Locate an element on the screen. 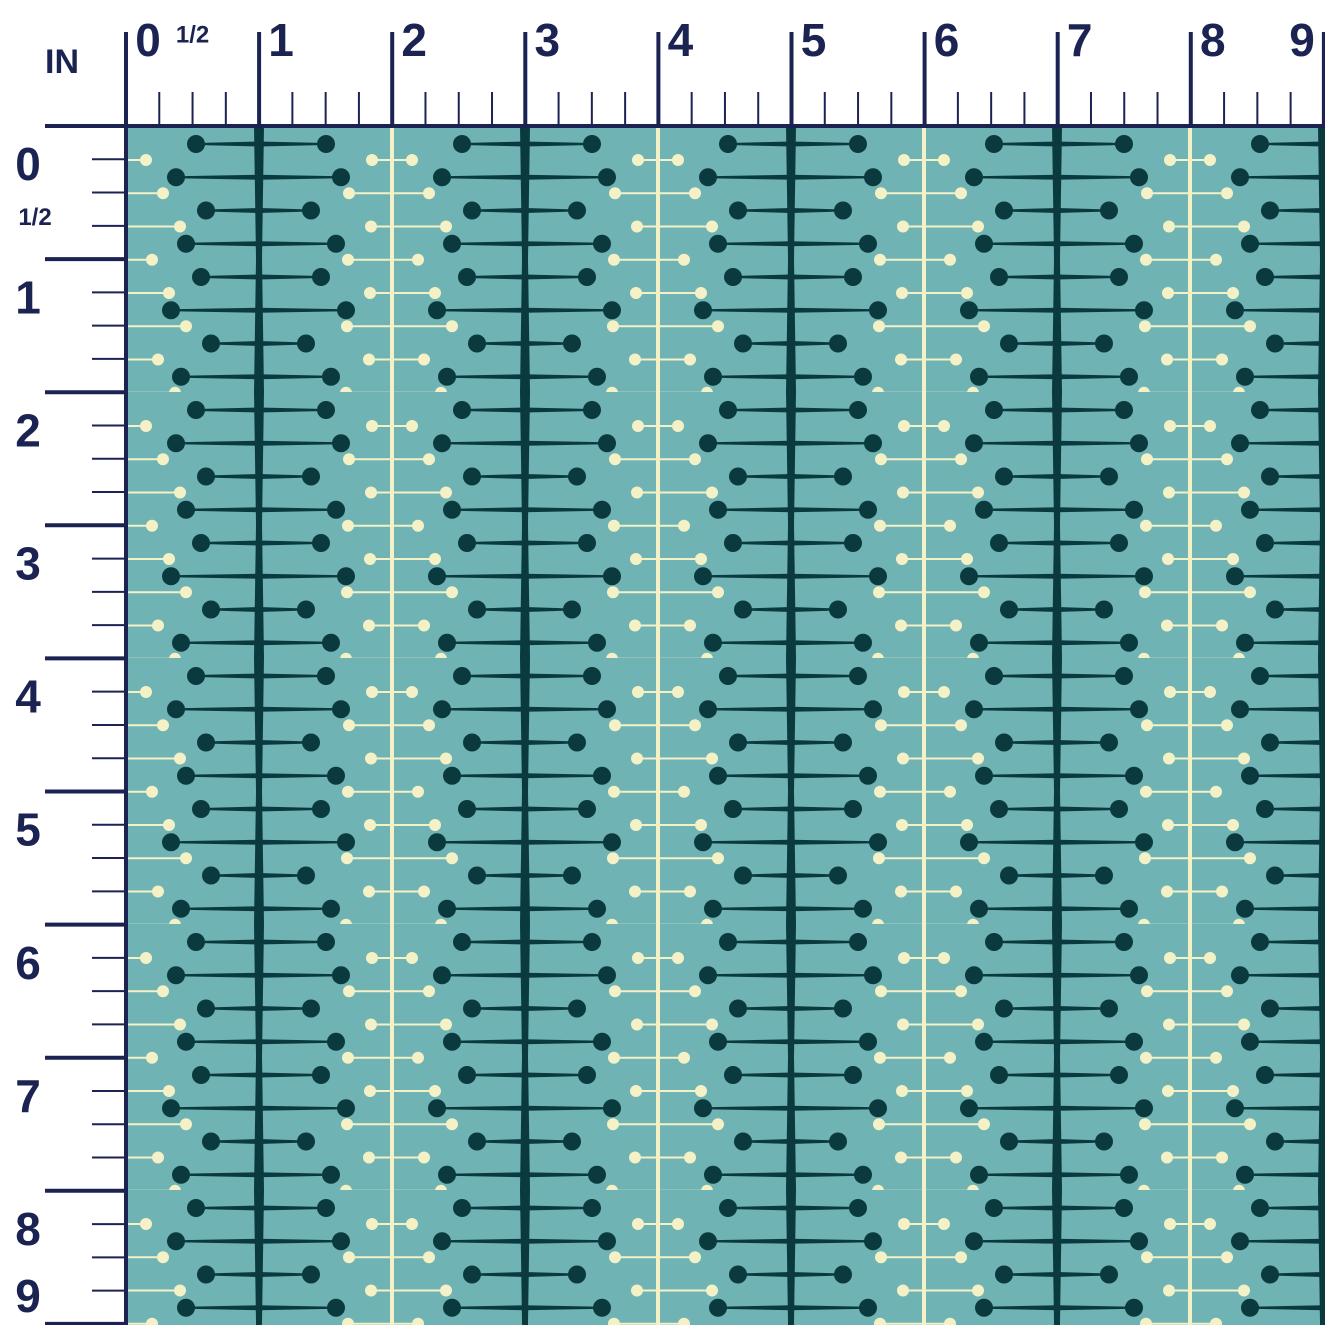 The width and height of the screenshot is (1325, 1325). left-ruler-label: 8 is located at coordinates (28, 1229).